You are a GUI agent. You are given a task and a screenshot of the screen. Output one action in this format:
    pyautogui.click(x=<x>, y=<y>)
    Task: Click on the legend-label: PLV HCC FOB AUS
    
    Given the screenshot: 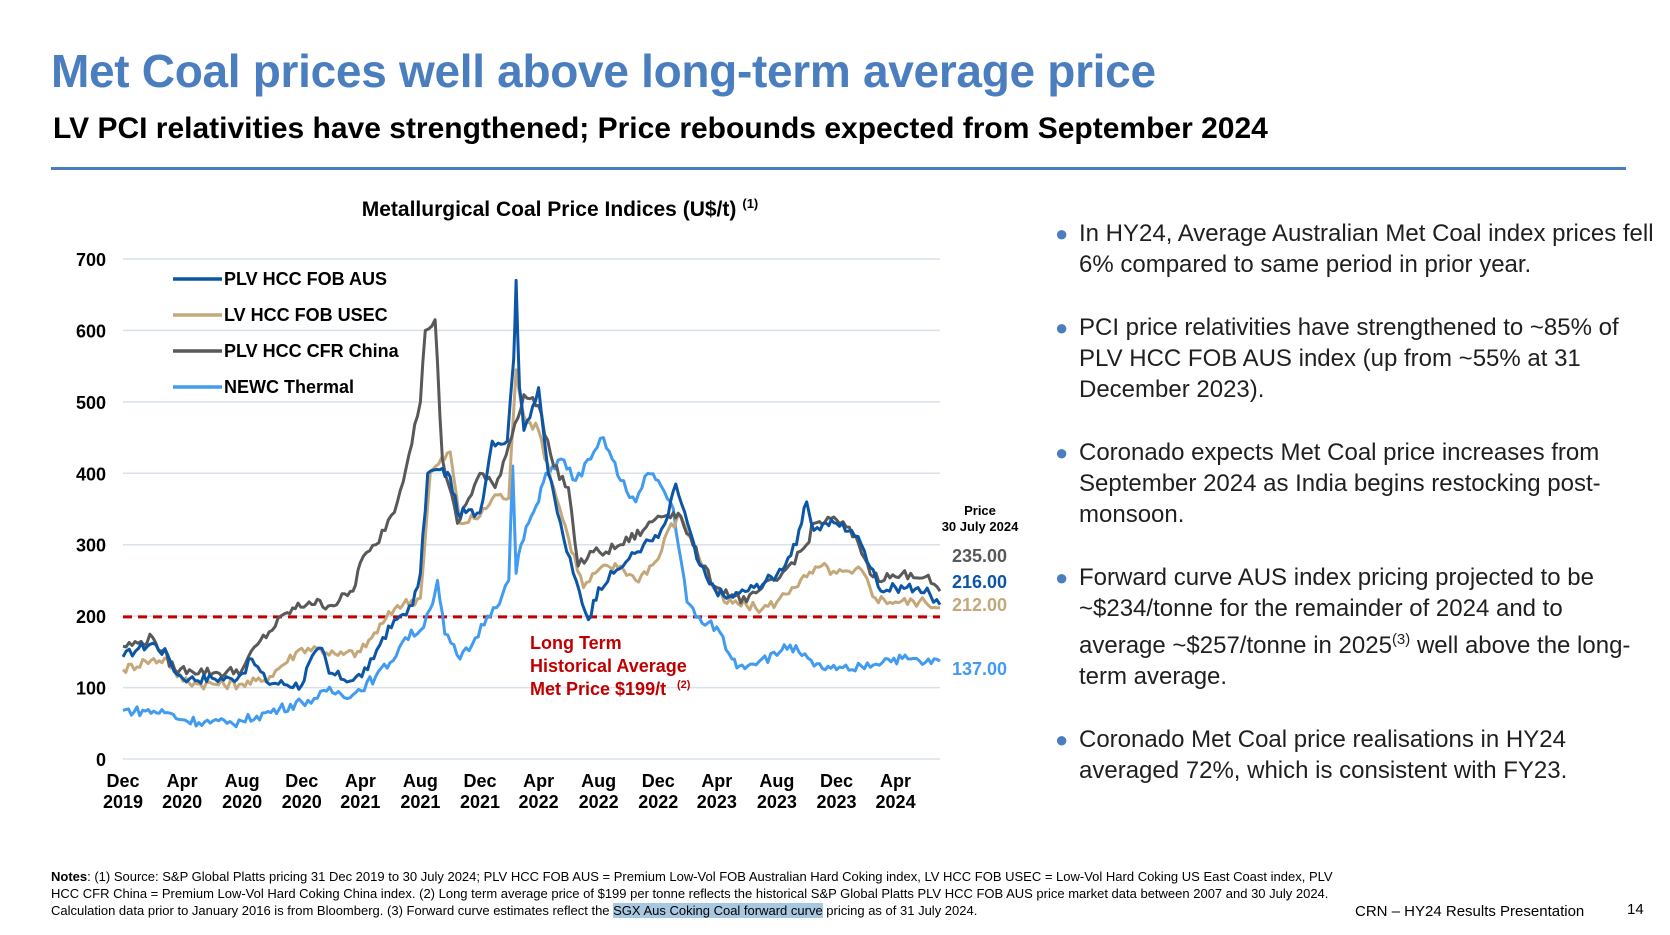 What is the action you would take?
    pyautogui.click(x=305, y=279)
    